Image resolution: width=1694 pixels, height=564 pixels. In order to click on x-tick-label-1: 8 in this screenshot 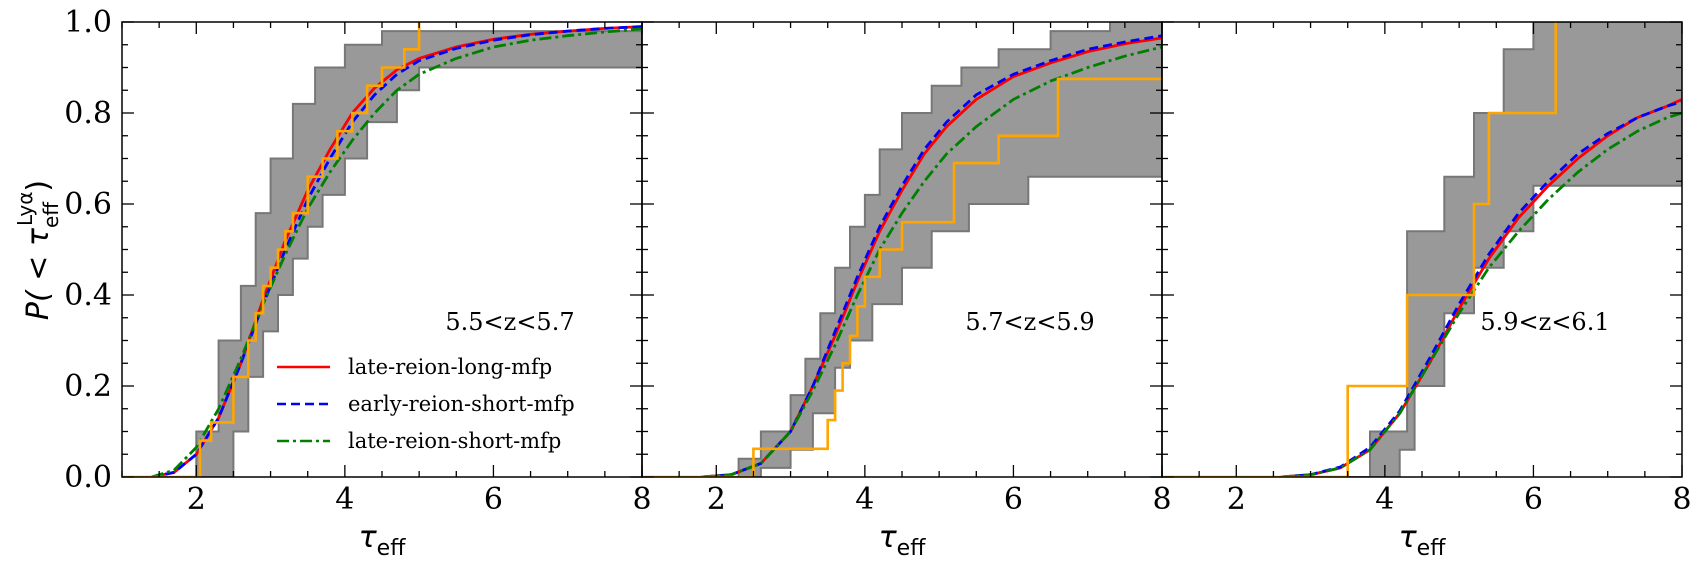, I will do `click(1161, 499)`.